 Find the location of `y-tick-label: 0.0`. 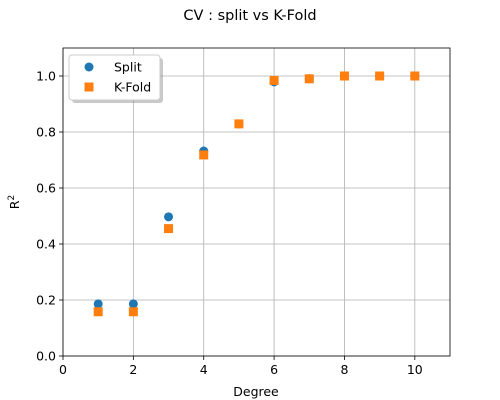

y-tick-label: 0.0 is located at coordinates (46, 356).